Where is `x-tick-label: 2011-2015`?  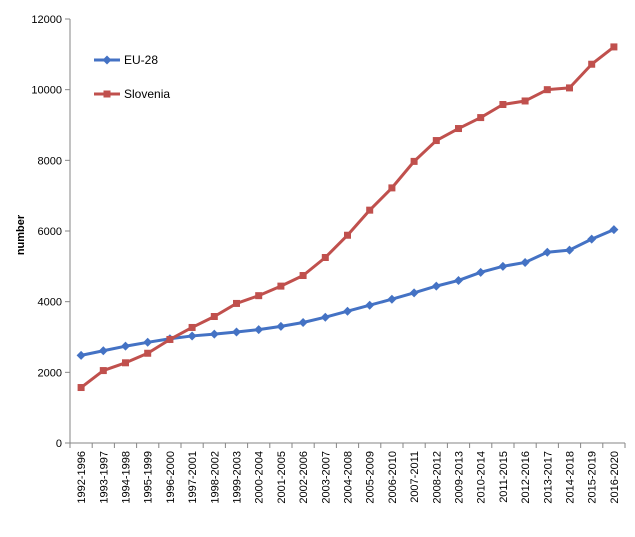
x-tick-label: 2011-2015 is located at coordinates (504, 477).